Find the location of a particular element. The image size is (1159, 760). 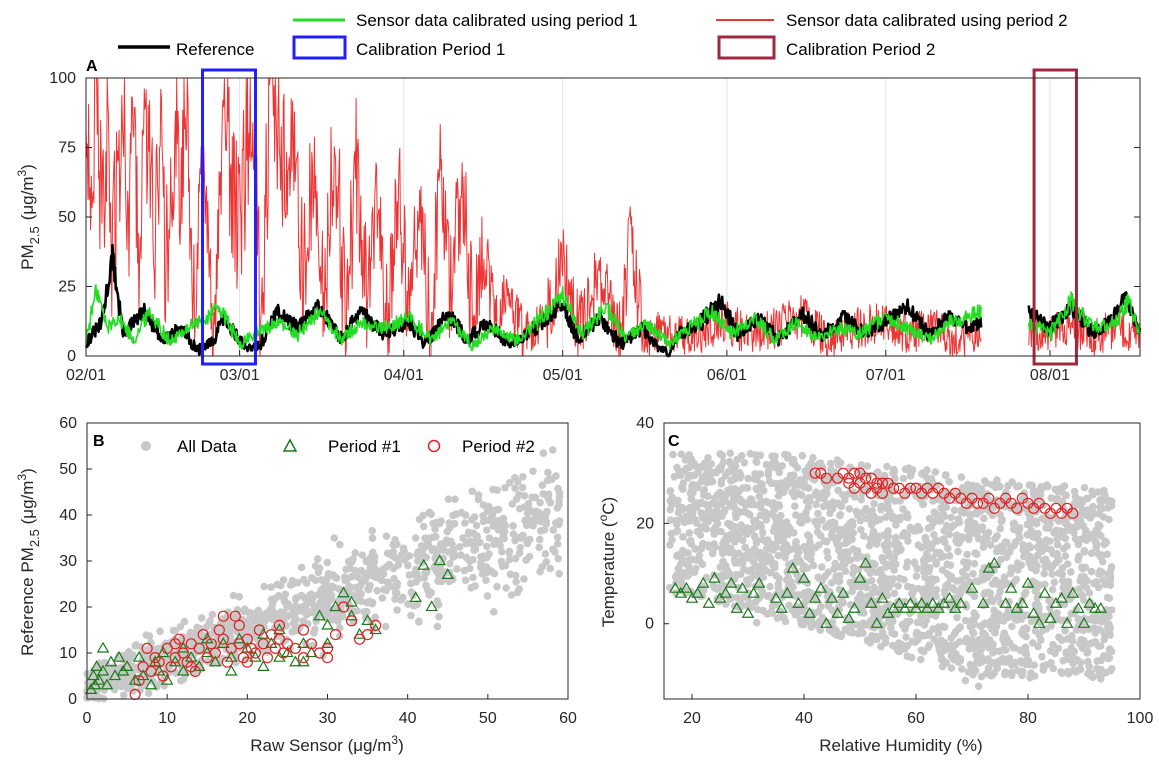

panel-a-x-tick-label: 02/01 is located at coordinates (86, 375).